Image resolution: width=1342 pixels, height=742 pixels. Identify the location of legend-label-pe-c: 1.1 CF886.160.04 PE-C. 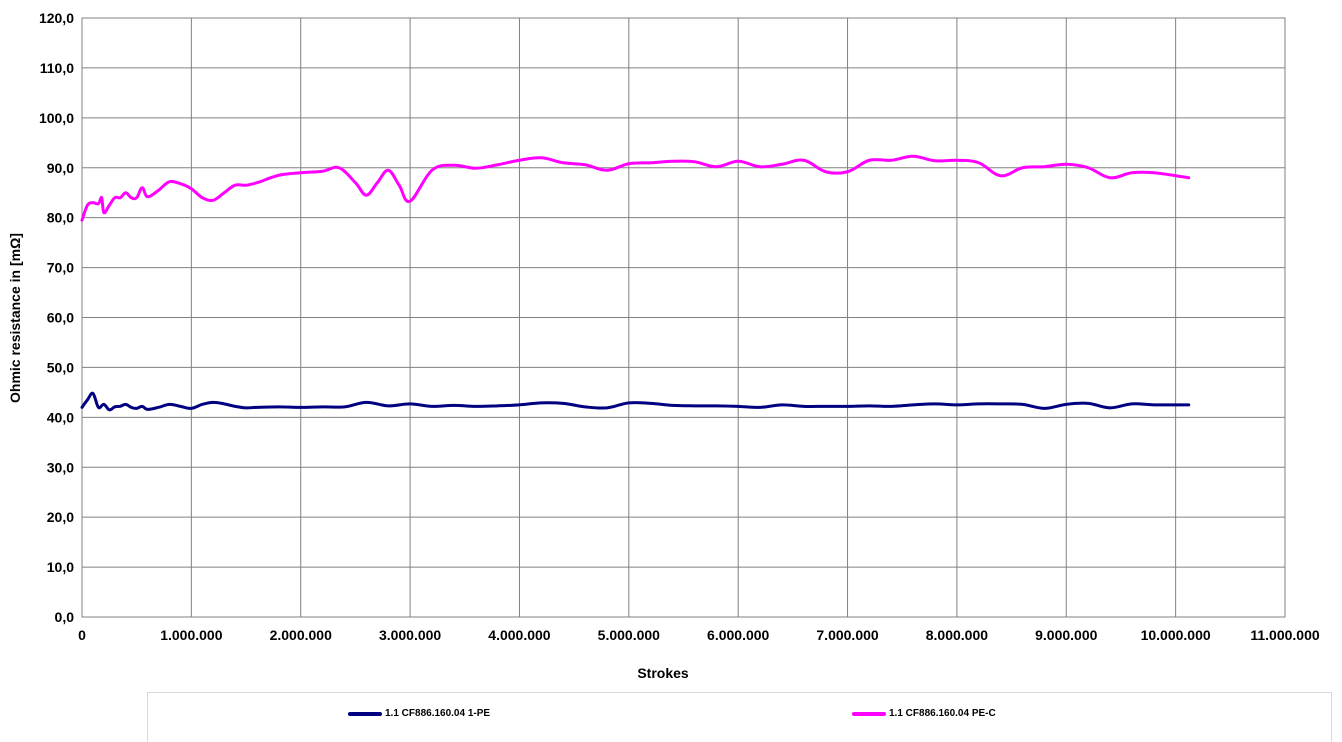
(942, 713).